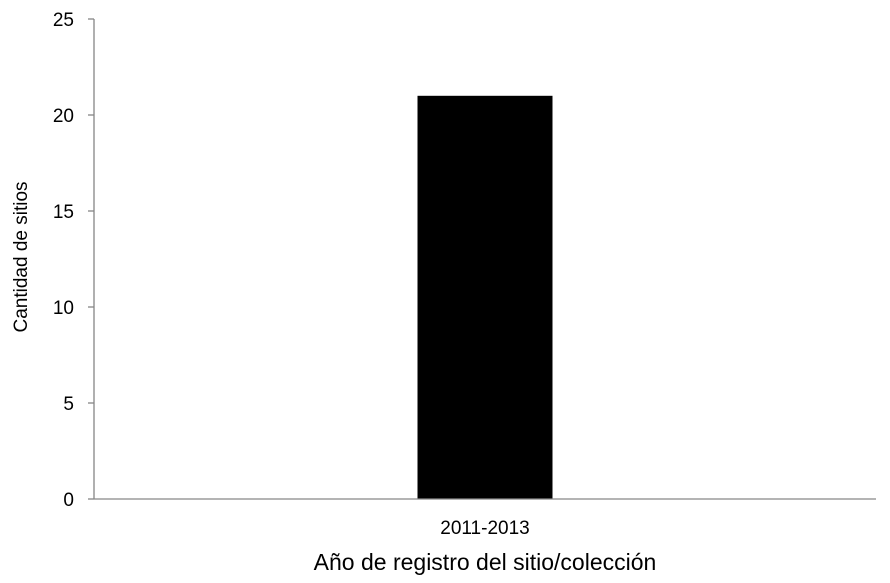 The width and height of the screenshot is (890, 583). What do you see at coordinates (68, 404) in the screenshot?
I see `y-tick-label: 5` at bounding box center [68, 404].